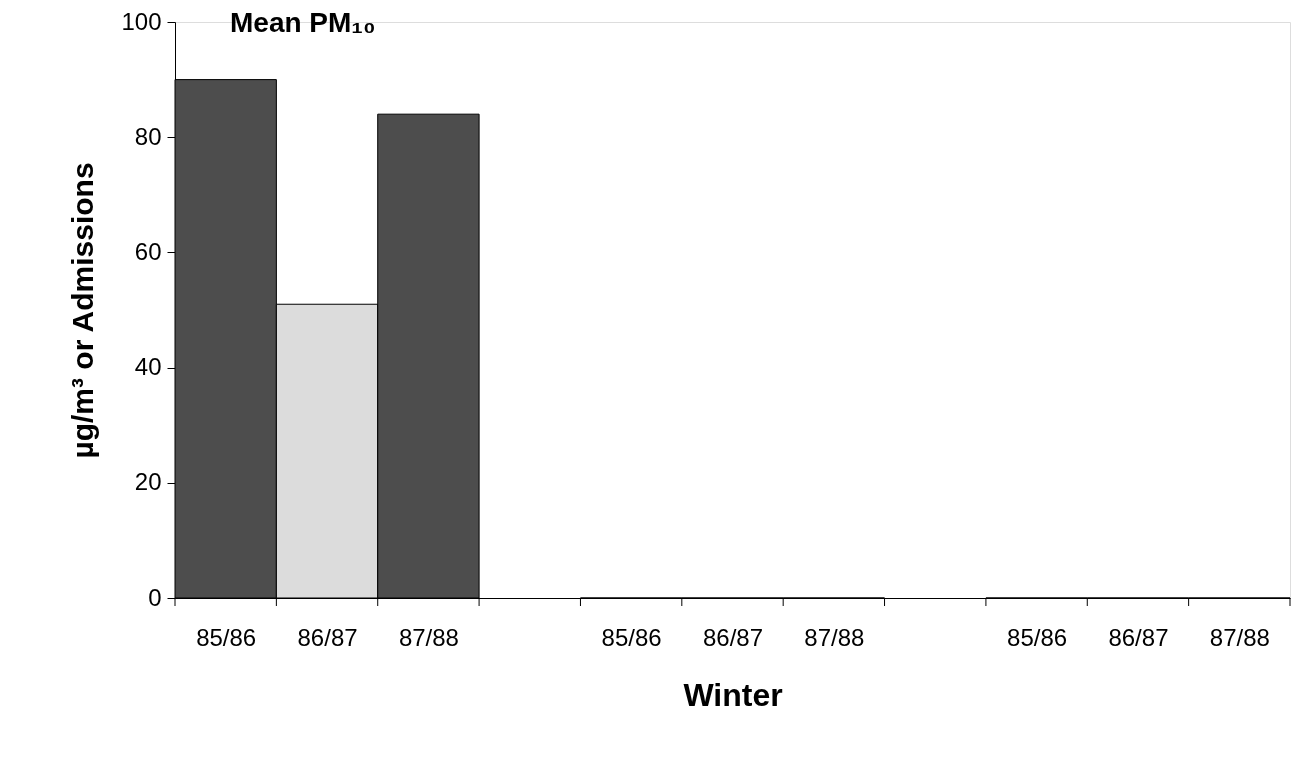  What do you see at coordinates (733, 694) in the screenshot?
I see `x-axis-title: Winter` at bounding box center [733, 694].